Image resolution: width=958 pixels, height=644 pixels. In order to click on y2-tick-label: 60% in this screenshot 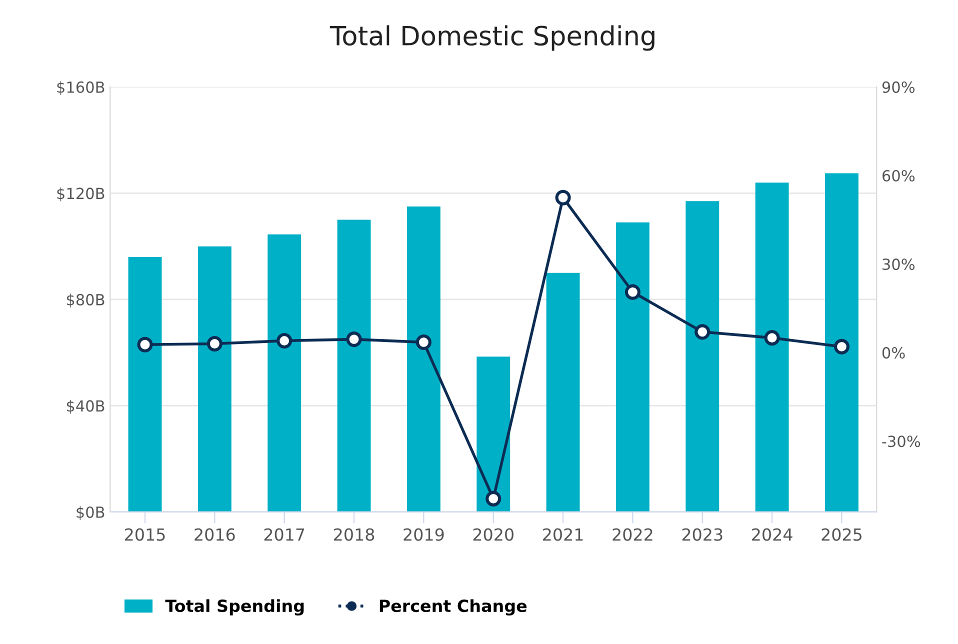, I will do `click(898, 176)`.